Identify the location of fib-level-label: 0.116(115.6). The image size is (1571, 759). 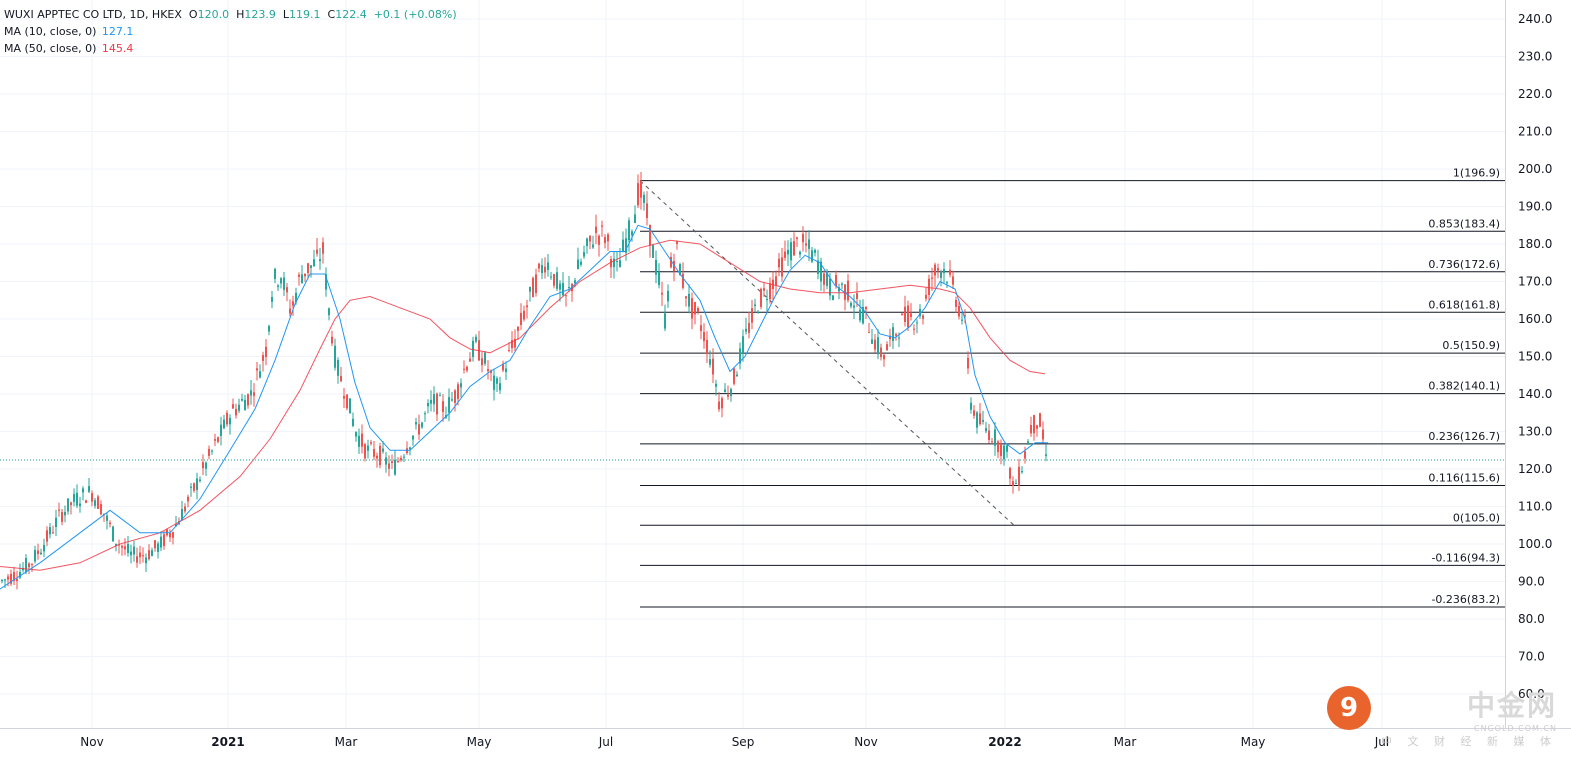
(1464, 478).